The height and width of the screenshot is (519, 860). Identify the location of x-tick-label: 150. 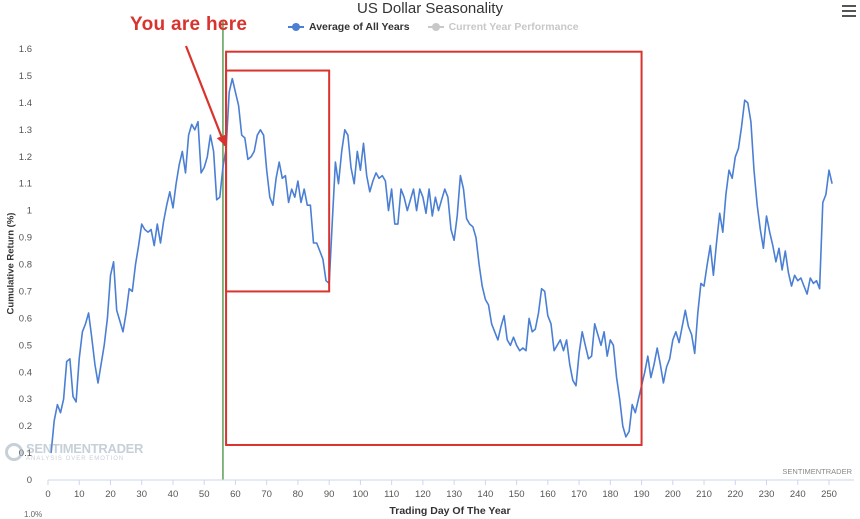
(517, 494).